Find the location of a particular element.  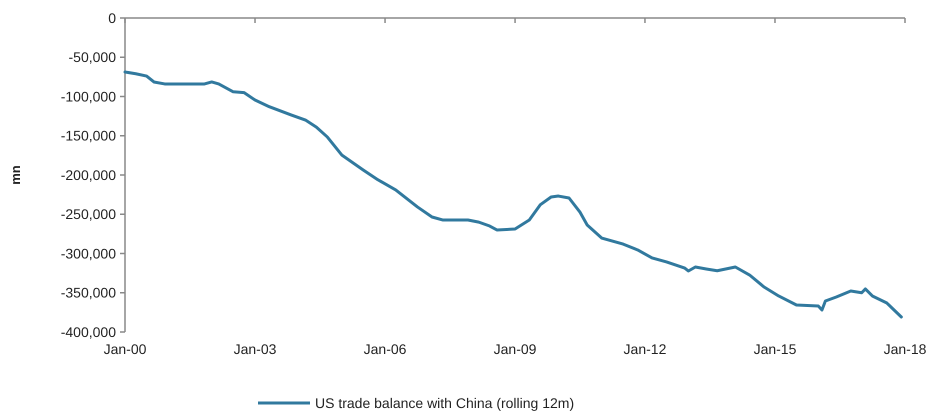

y-tick-label: -250,000 is located at coordinates (88, 214).